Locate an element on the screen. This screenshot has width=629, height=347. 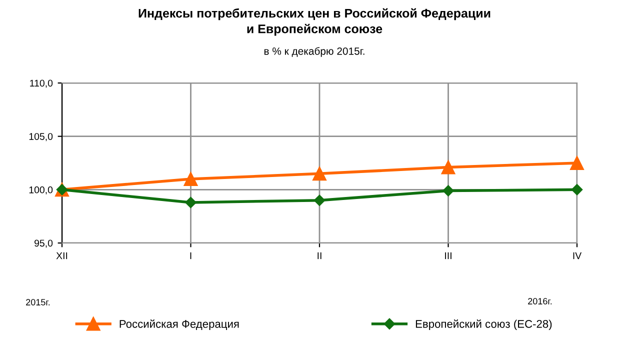
text: 2015г. is located at coordinates (38, 302).